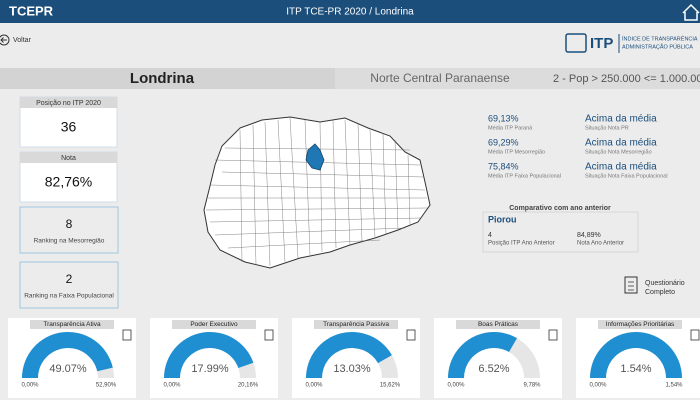  What do you see at coordinates (691, 12) in the screenshot?
I see `home-icon` at bounding box center [691, 12].